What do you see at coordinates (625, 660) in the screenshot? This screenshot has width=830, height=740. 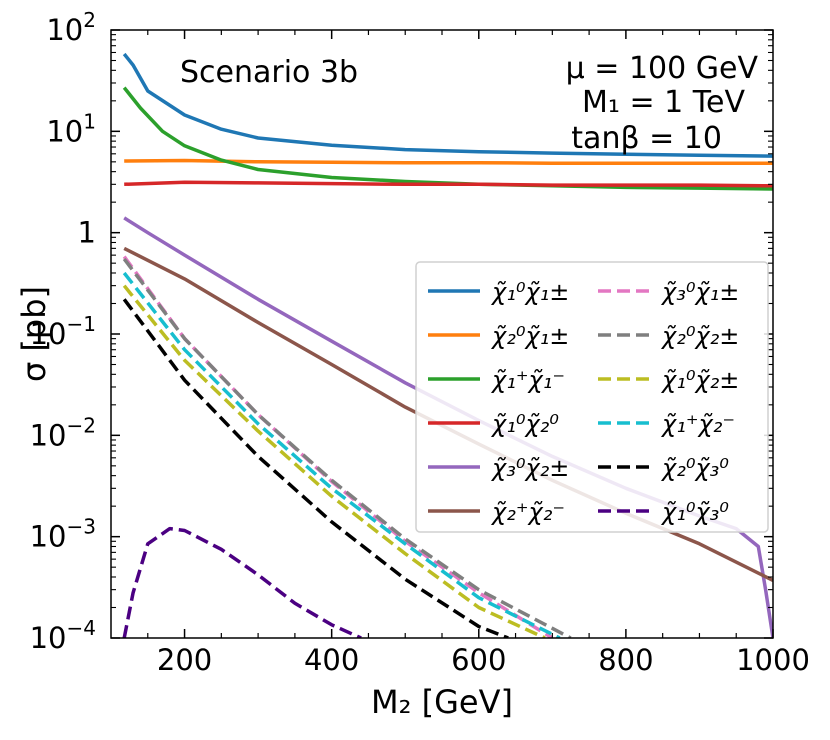 I see `x-tick-label: 800` at bounding box center [625, 660].